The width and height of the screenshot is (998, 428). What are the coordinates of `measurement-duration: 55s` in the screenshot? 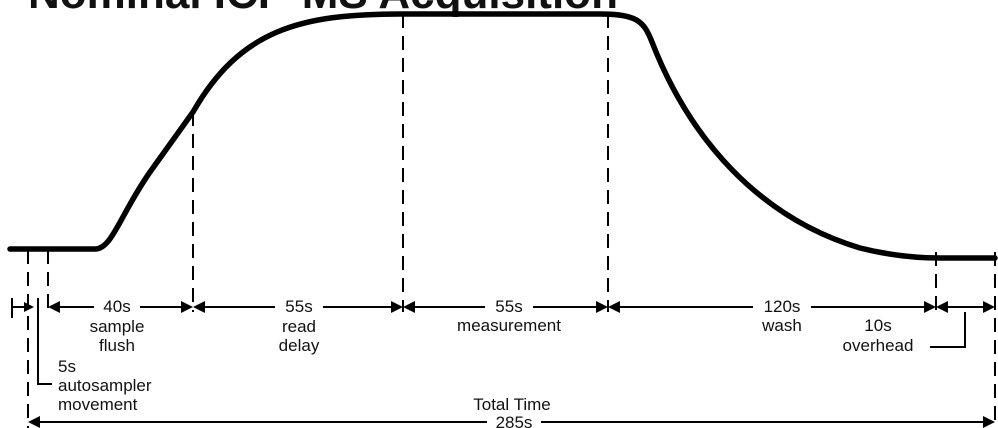 It's located at (508, 306).